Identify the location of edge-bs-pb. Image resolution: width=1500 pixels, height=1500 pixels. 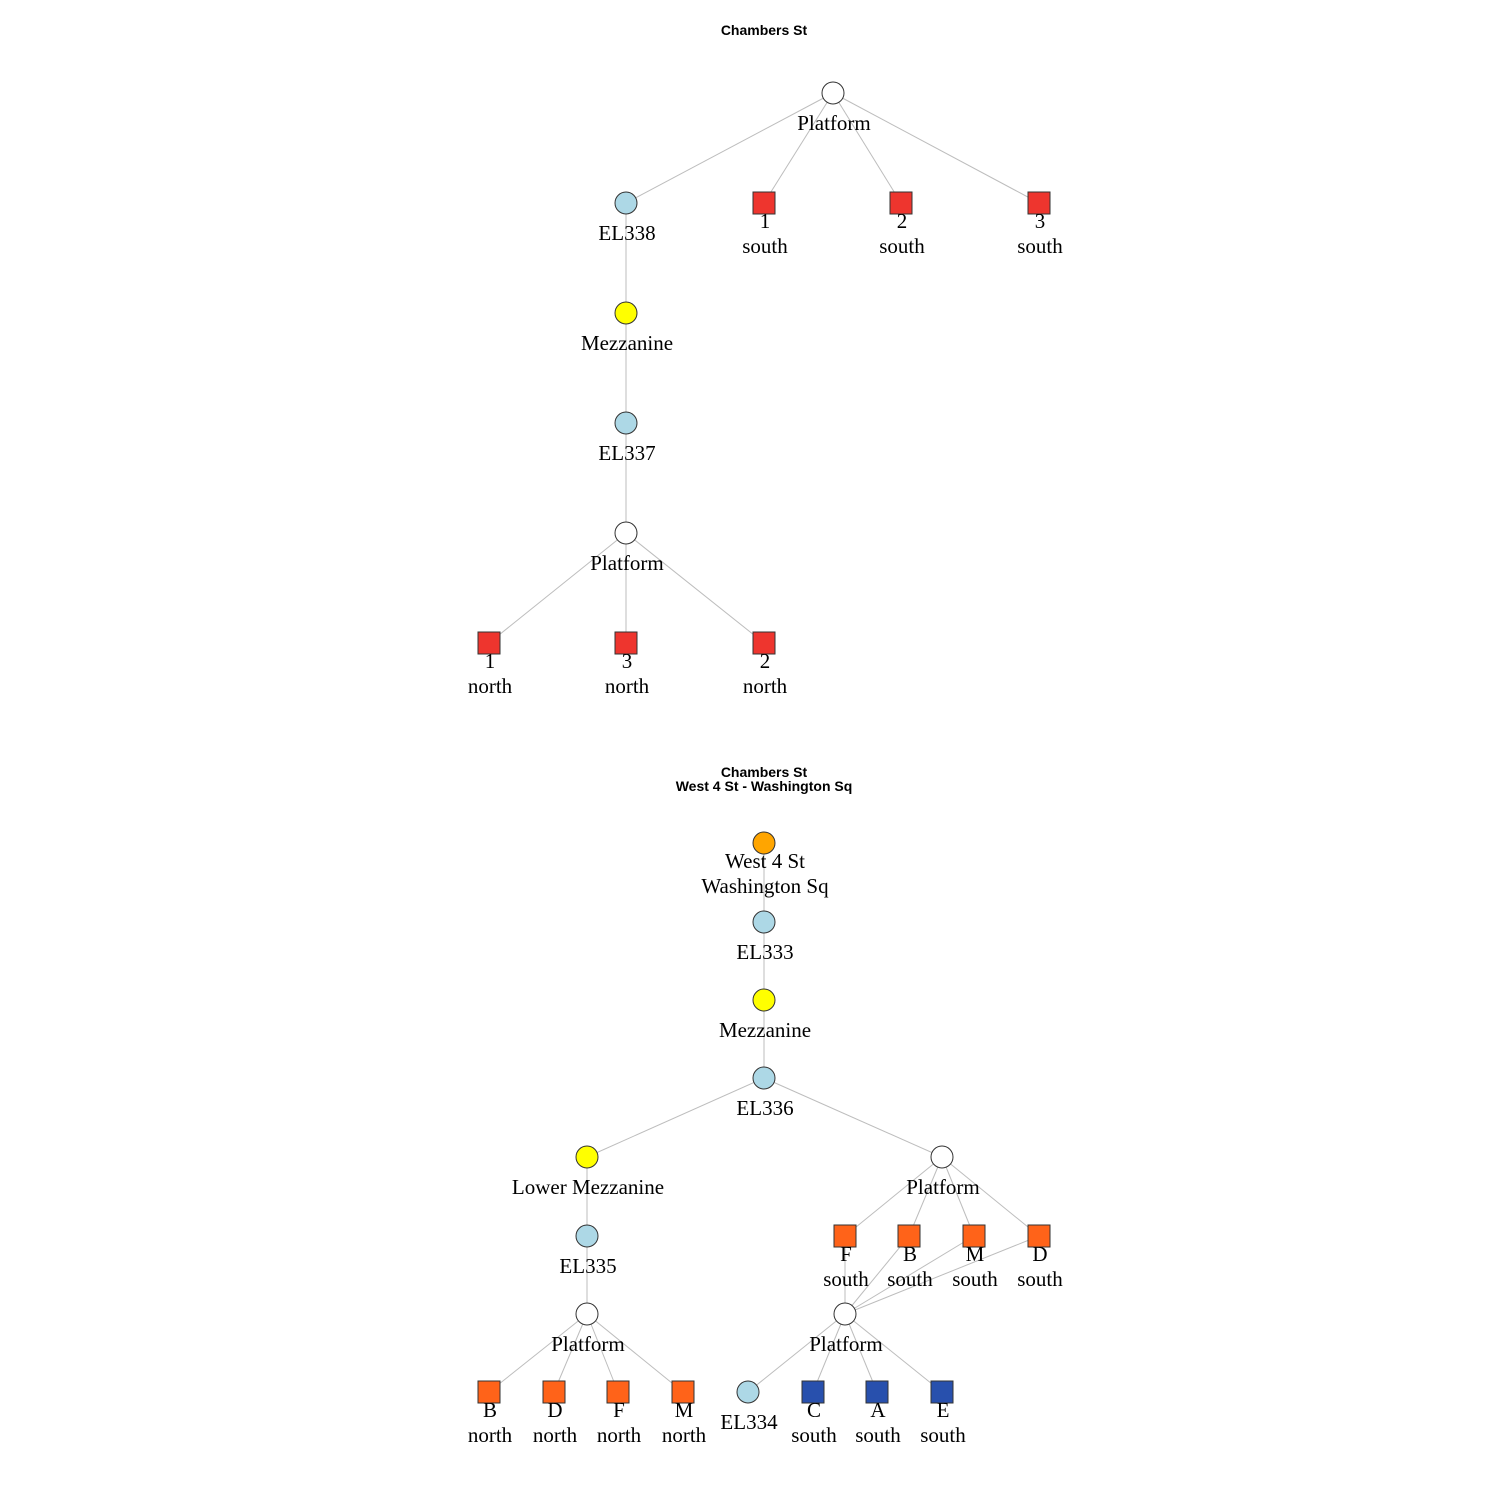
(877, 1275).